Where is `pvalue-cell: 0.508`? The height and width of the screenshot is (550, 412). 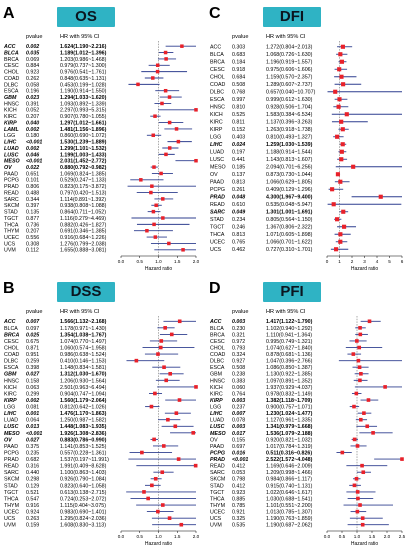 pvalue-cell: 0.508 is located at coordinates (238, 85).